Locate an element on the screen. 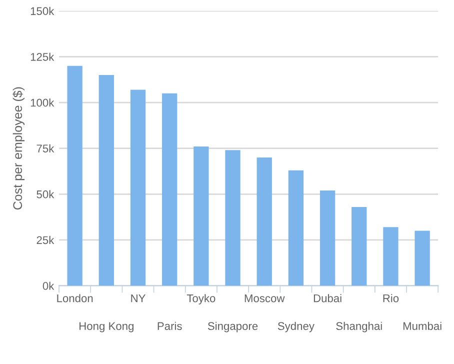 Image resolution: width=454 pixels, height=364 pixels. x-tick-label: Shanghai is located at coordinates (359, 327).